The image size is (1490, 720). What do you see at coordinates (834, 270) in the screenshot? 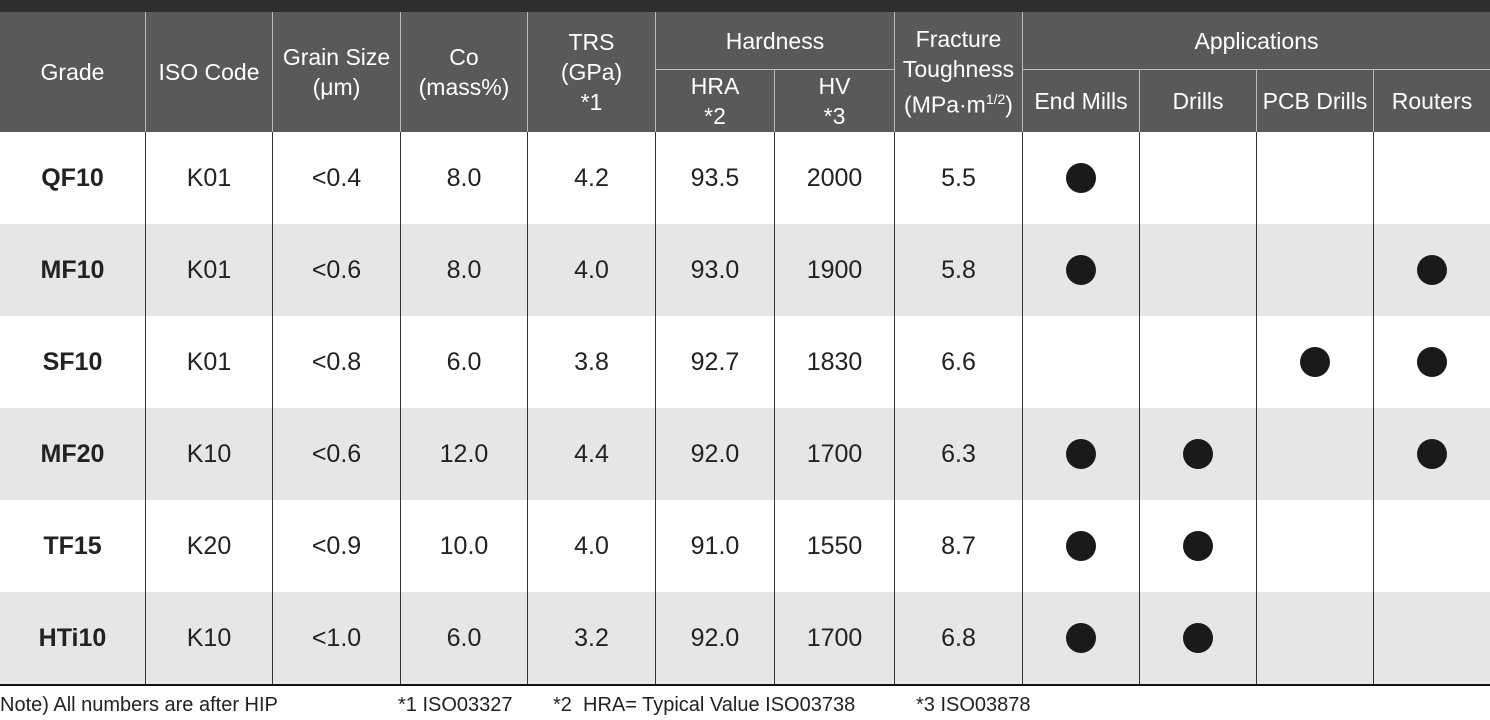
I see `data-cell: 1900` at bounding box center [834, 270].